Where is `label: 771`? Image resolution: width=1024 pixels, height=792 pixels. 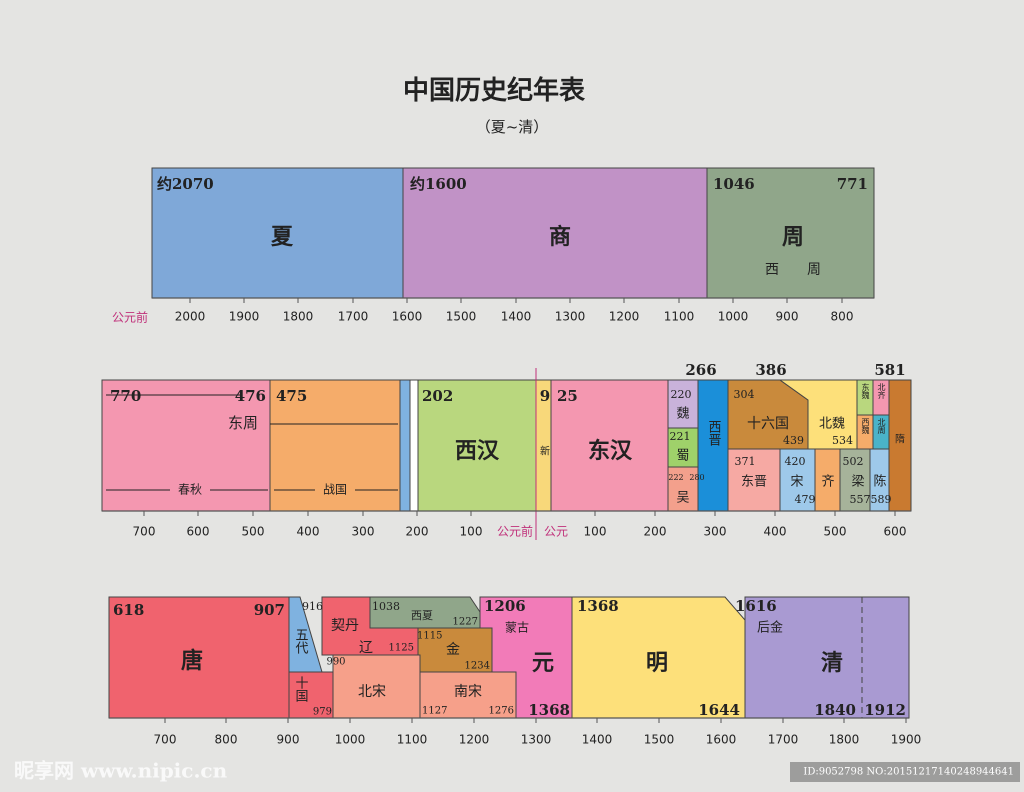 label: 771 is located at coordinates (852, 184).